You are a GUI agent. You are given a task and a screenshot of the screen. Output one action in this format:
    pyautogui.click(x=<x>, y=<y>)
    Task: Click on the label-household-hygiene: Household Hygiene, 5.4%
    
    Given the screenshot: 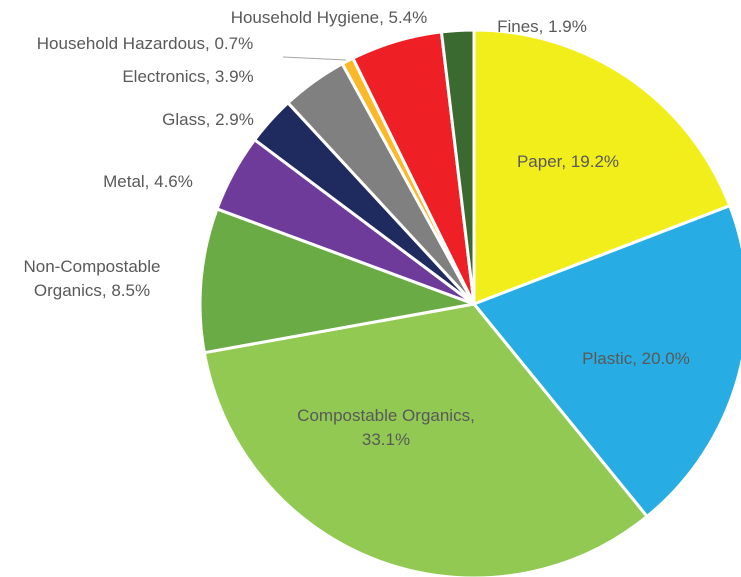 What is the action you would take?
    pyautogui.click(x=329, y=17)
    